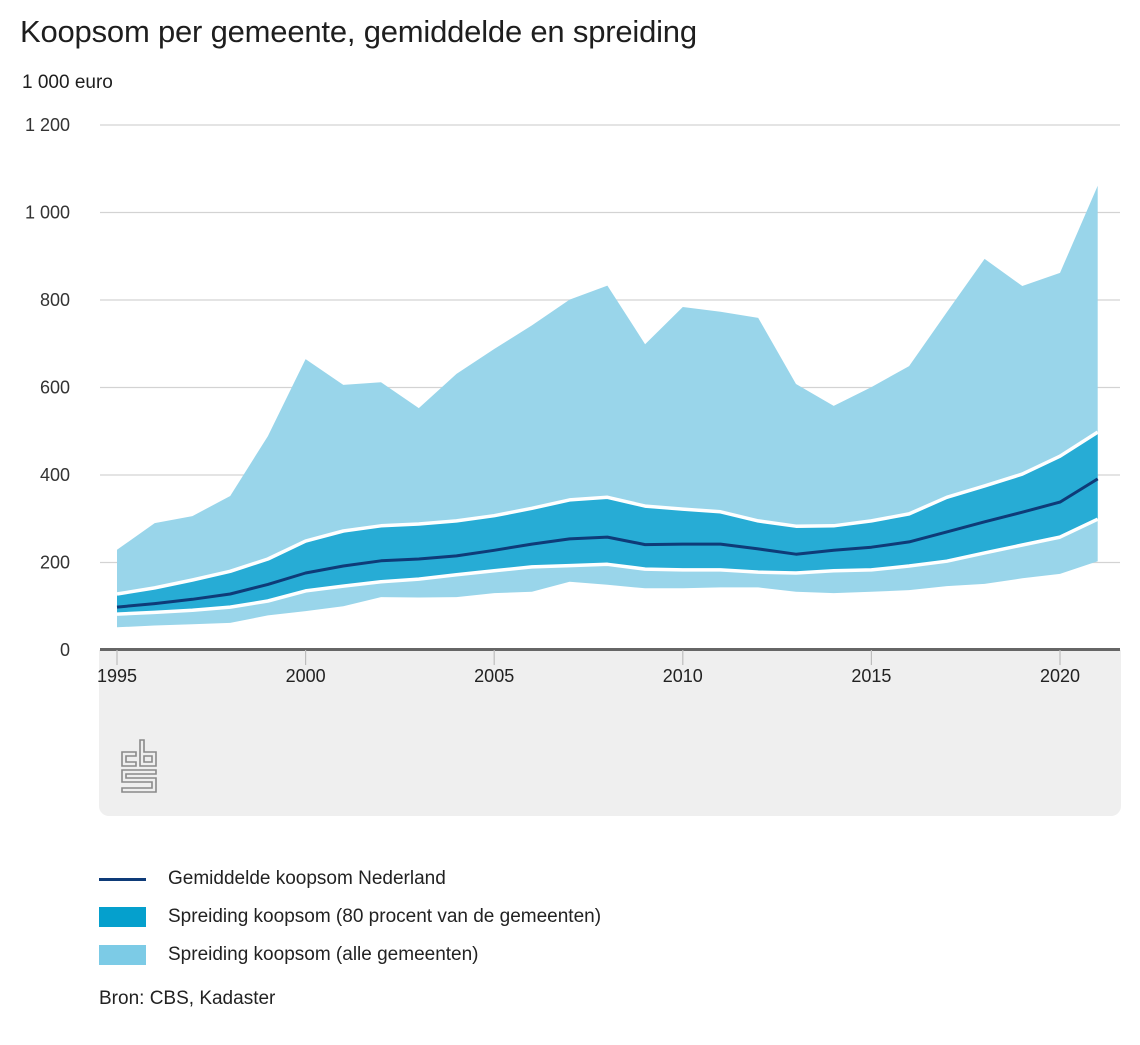  What do you see at coordinates (139, 766) in the screenshot?
I see `cbs-logo-icon` at bounding box center [139, 766].